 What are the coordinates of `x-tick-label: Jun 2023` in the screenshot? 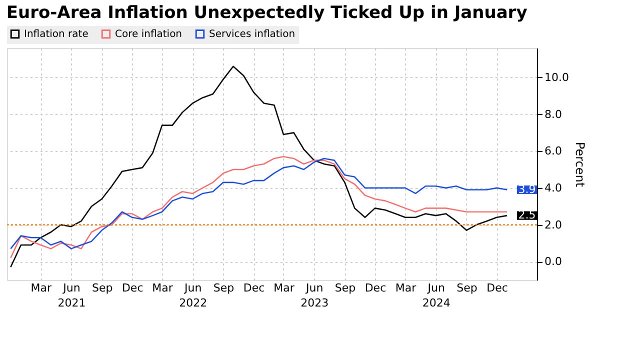 It's located at (314, 296).